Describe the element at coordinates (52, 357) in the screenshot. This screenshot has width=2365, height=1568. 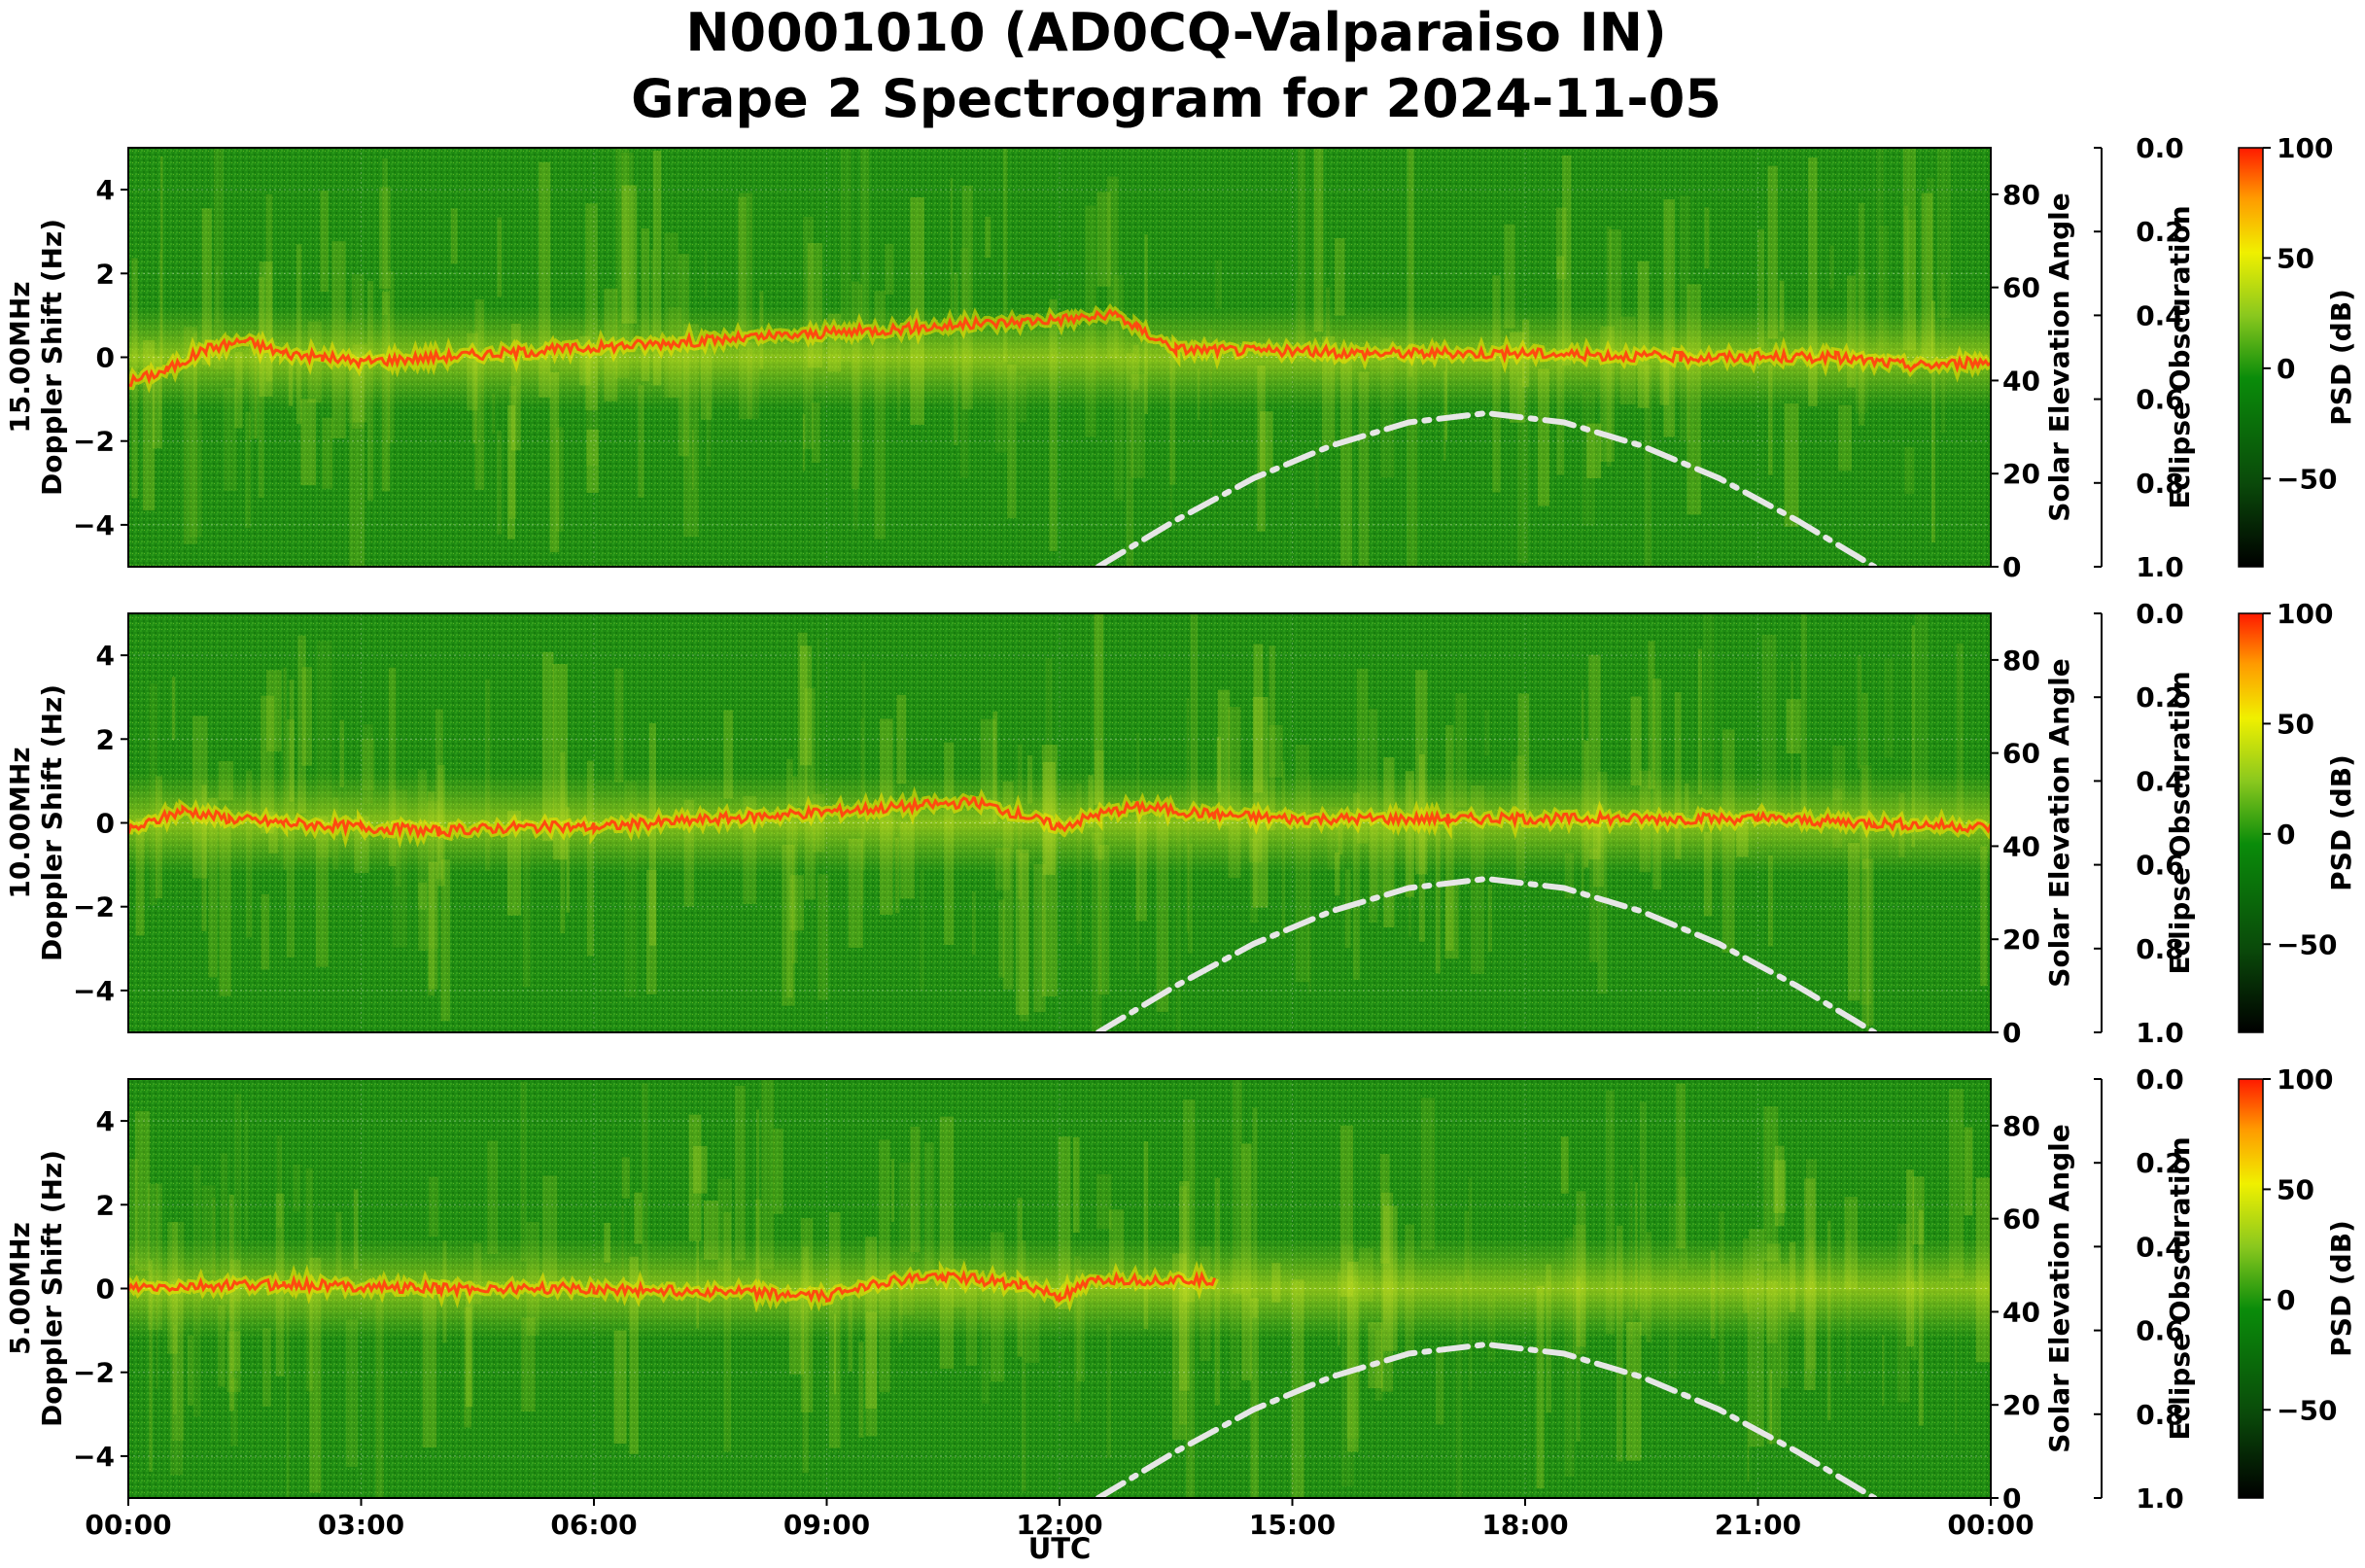
I see `y-axis-label: Doppler Shift (Hz)` at that location.